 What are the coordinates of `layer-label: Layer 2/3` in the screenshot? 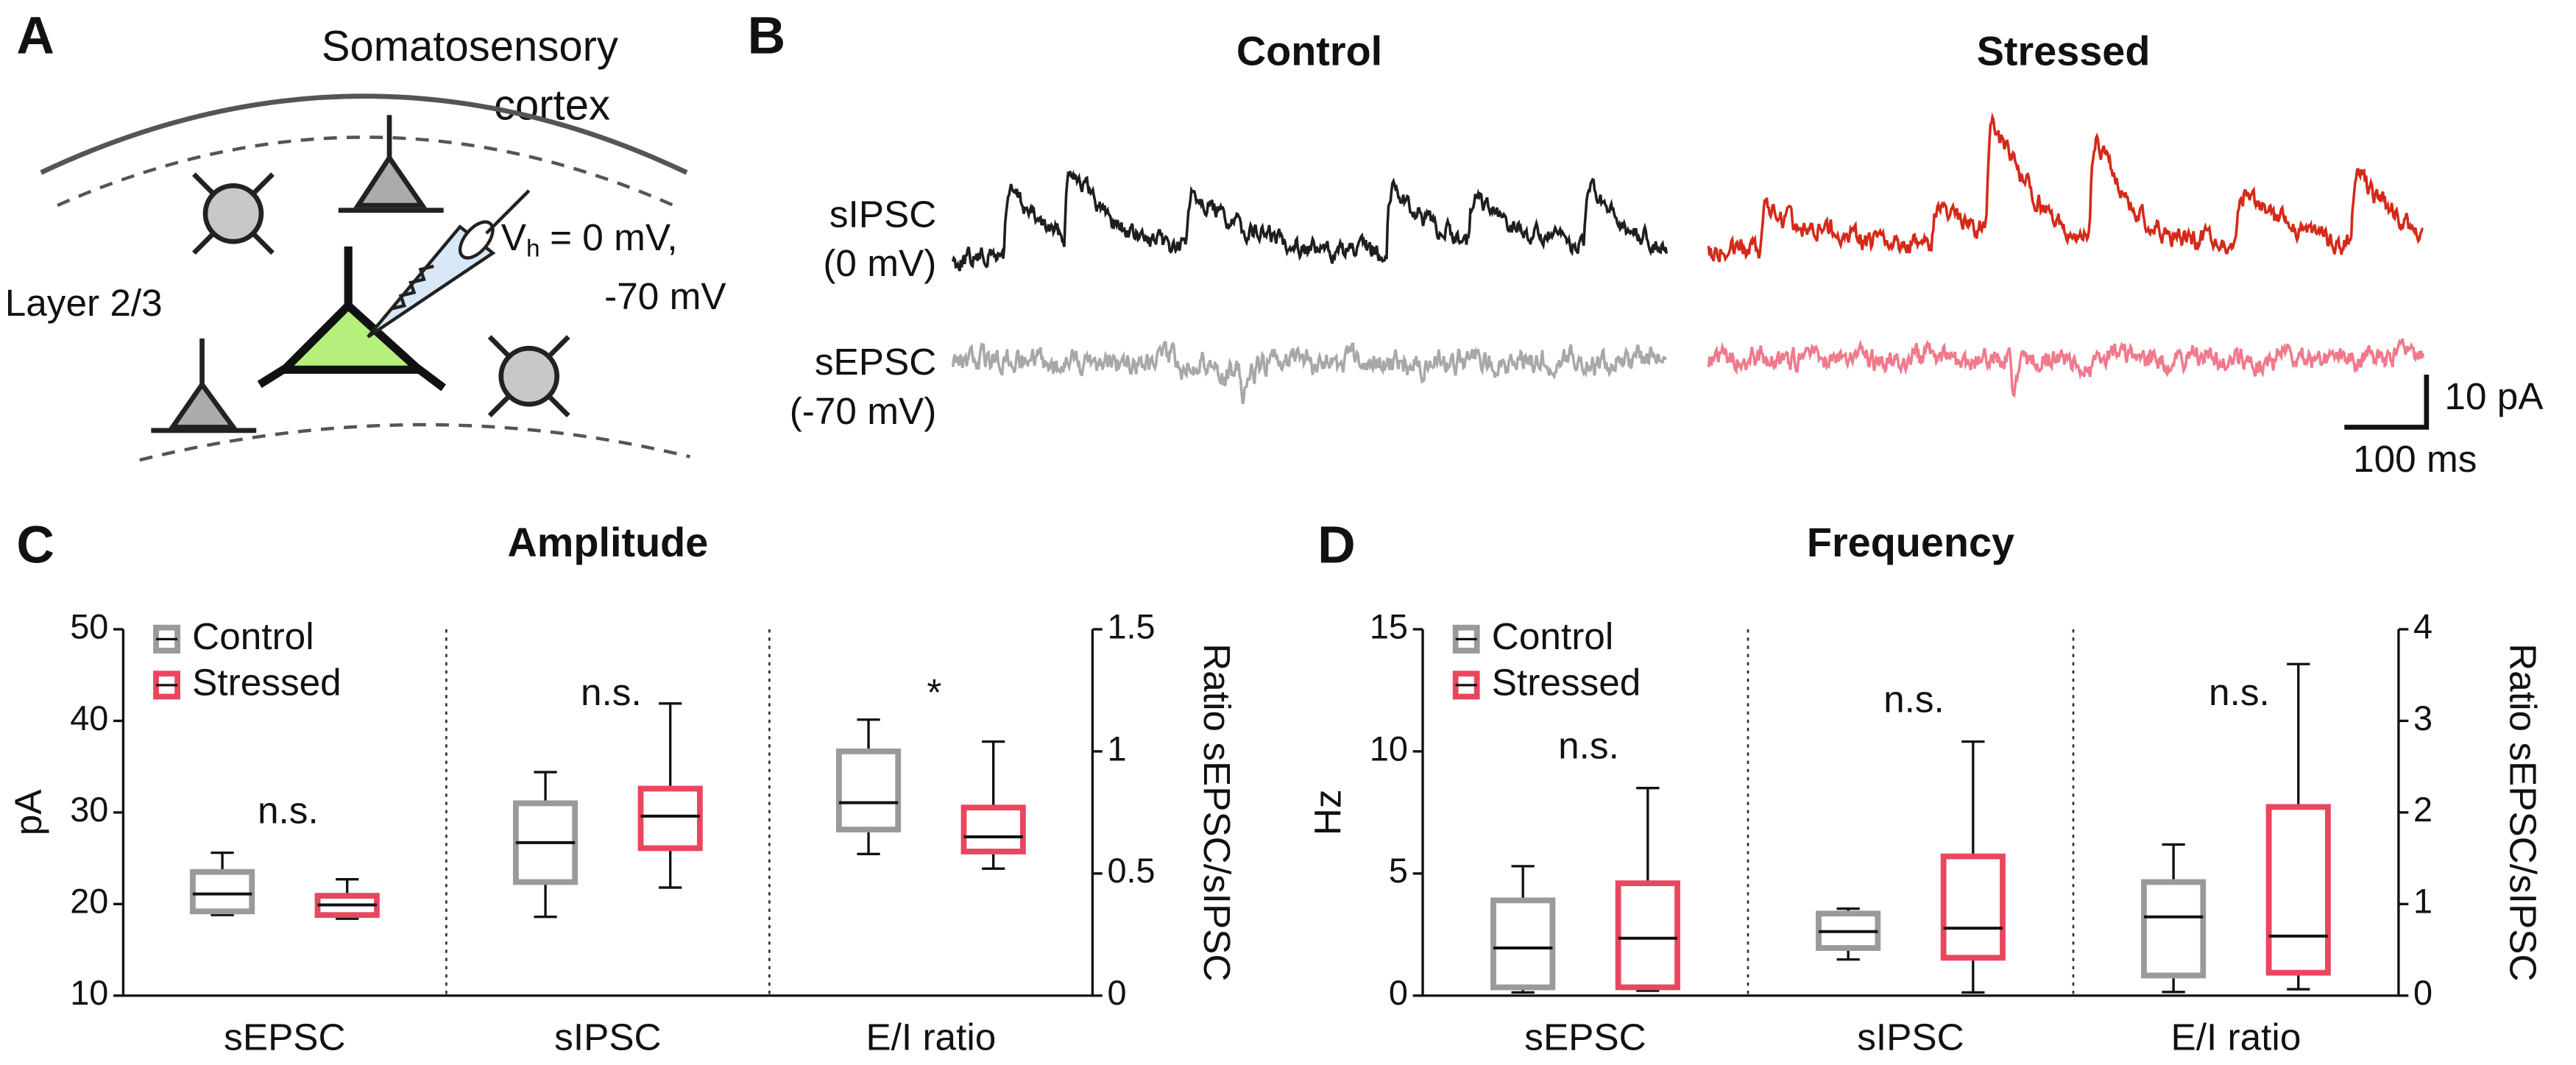 It's located at (84, 303).